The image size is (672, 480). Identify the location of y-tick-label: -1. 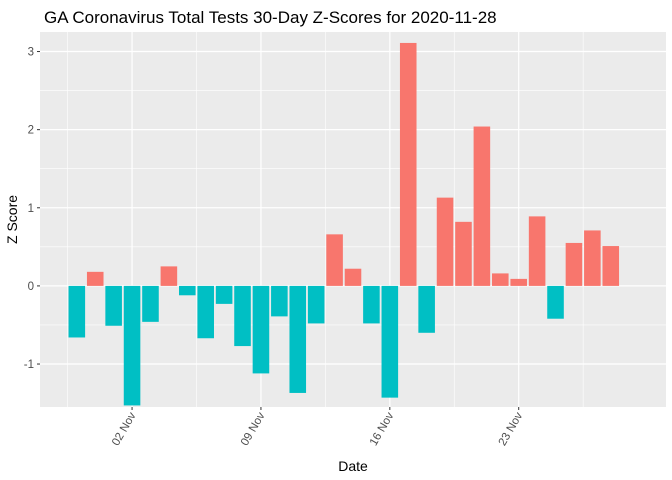
(29, 365).